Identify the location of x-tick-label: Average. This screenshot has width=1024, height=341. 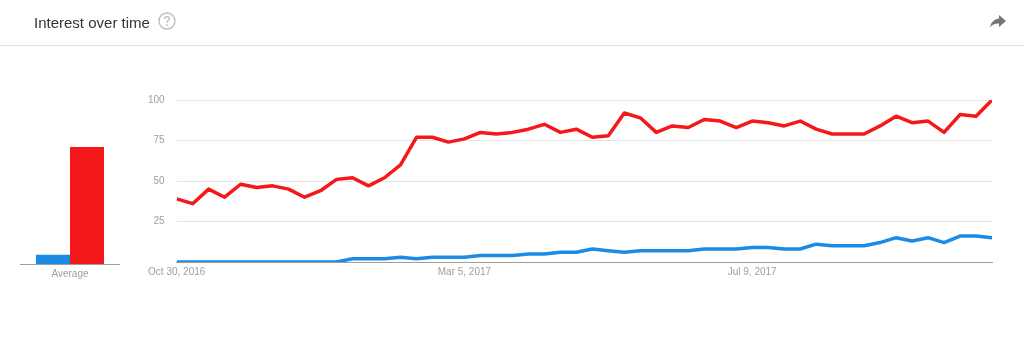
(70, 273).